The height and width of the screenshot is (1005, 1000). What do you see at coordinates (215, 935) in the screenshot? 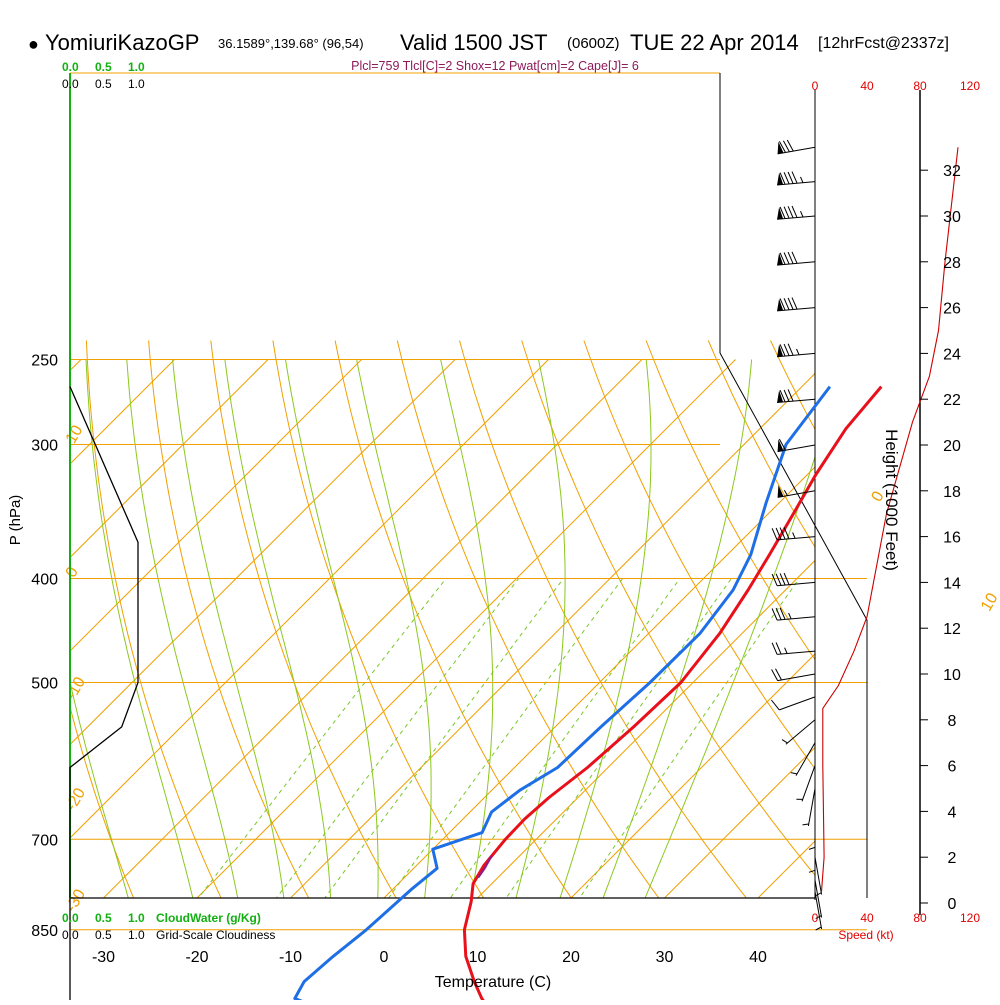
I see `cloudiness-label: Grid-Scale Cloudiness` at bounding box center [215, 935].